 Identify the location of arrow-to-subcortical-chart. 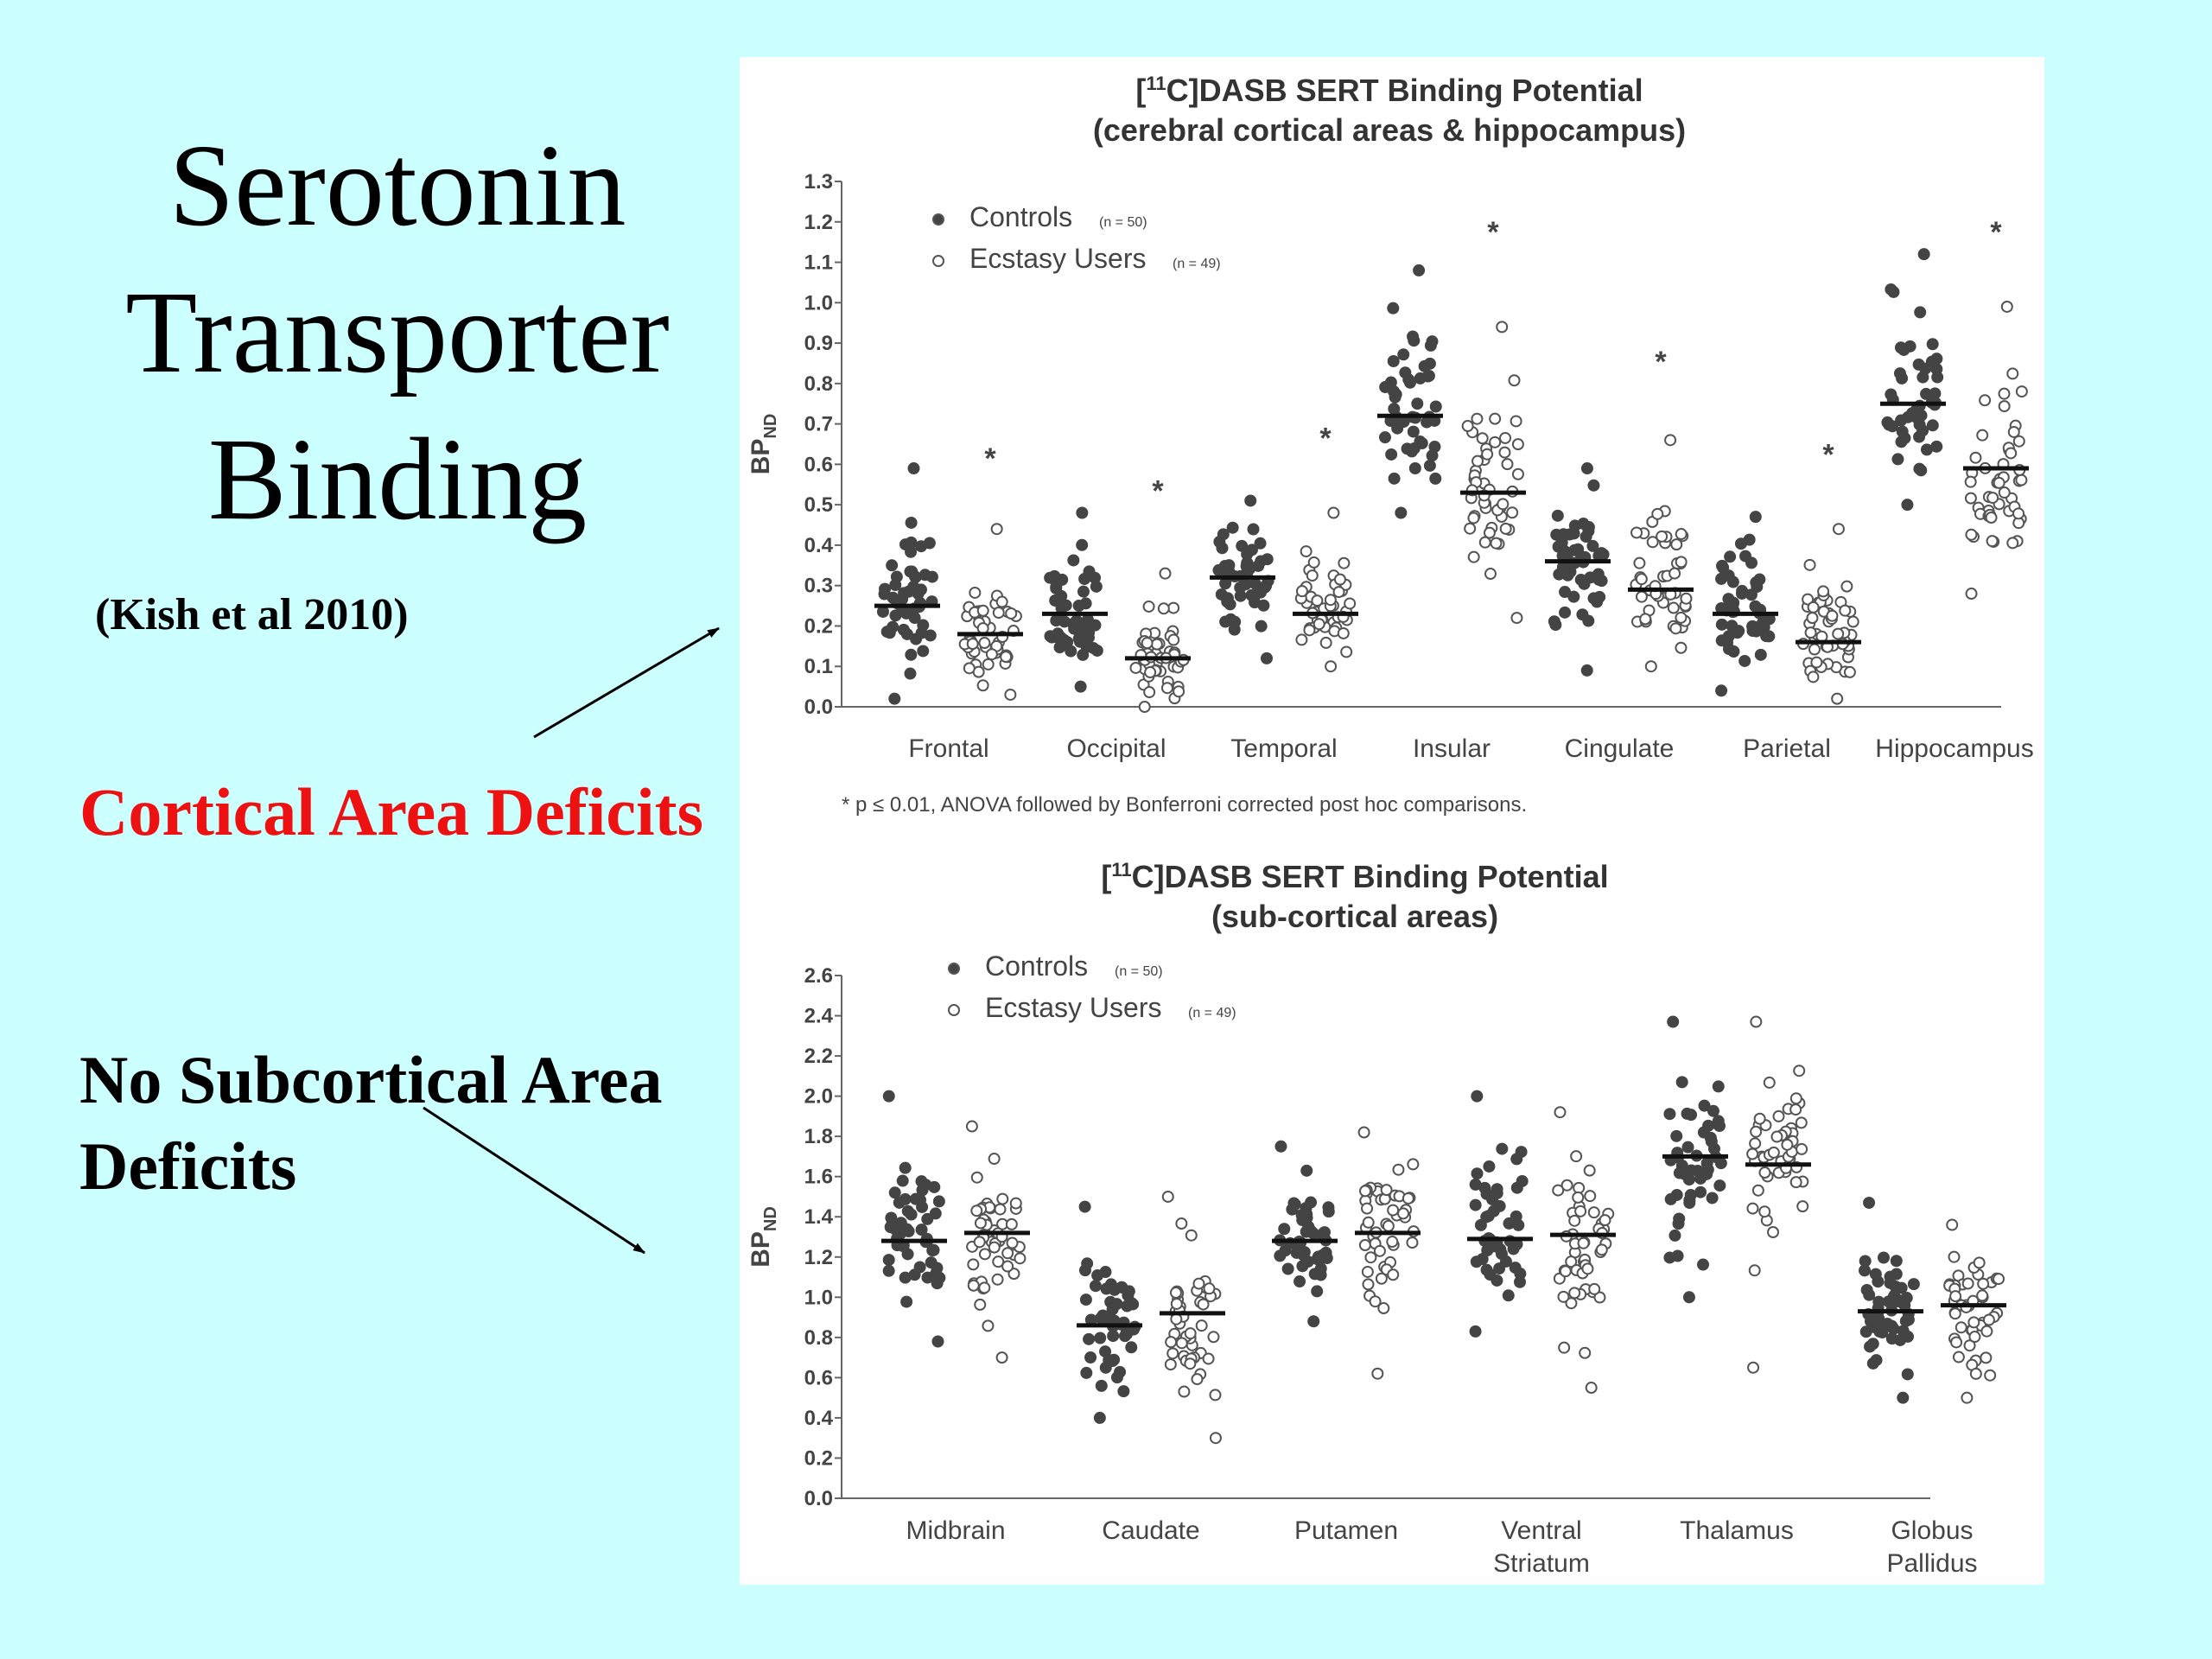
(534, 1180).